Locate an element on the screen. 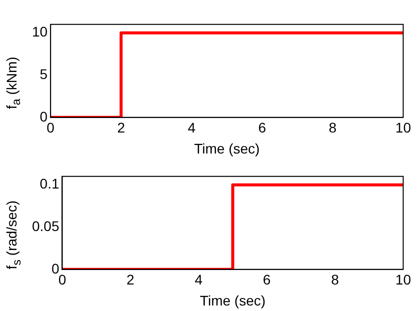 Image resolution: width=419 pixels, height=311 pixels. y-tick-label: 0.1 is located at coordinates (50, 184).